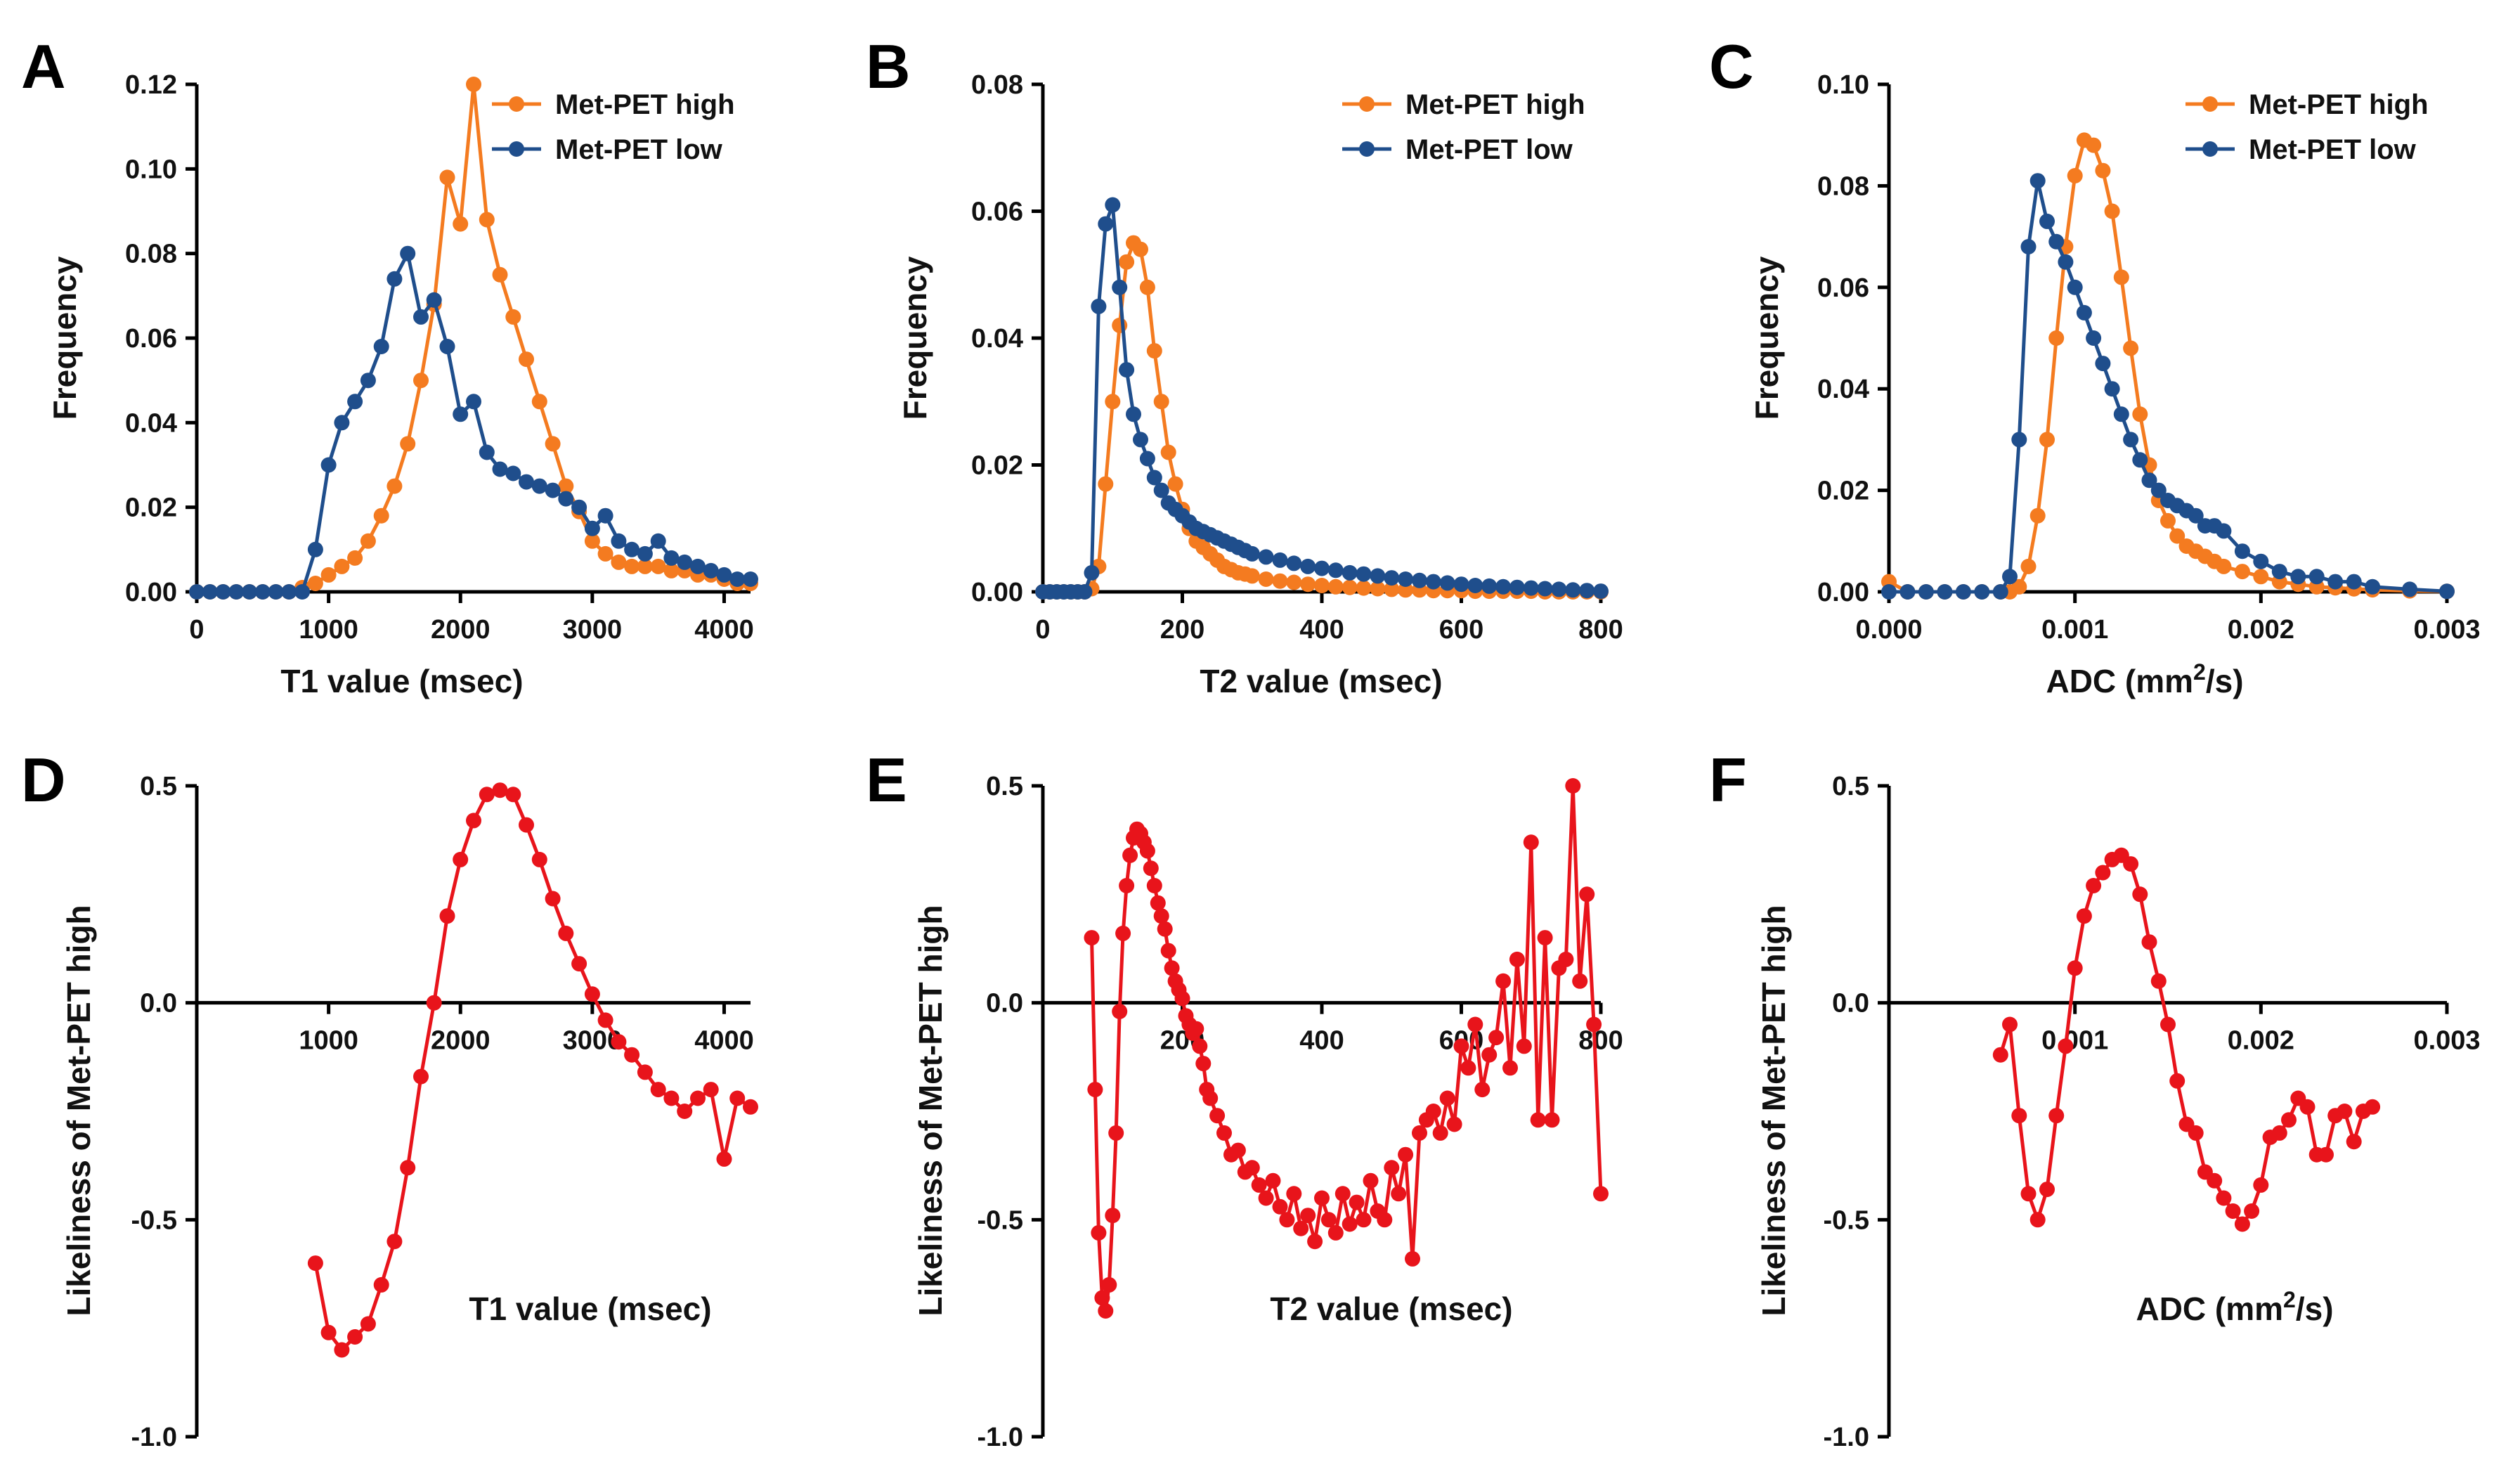  Describe the element at coordinates (1843, 85) in the screenshot. I see `y-tick-label: 0.10` at that location.